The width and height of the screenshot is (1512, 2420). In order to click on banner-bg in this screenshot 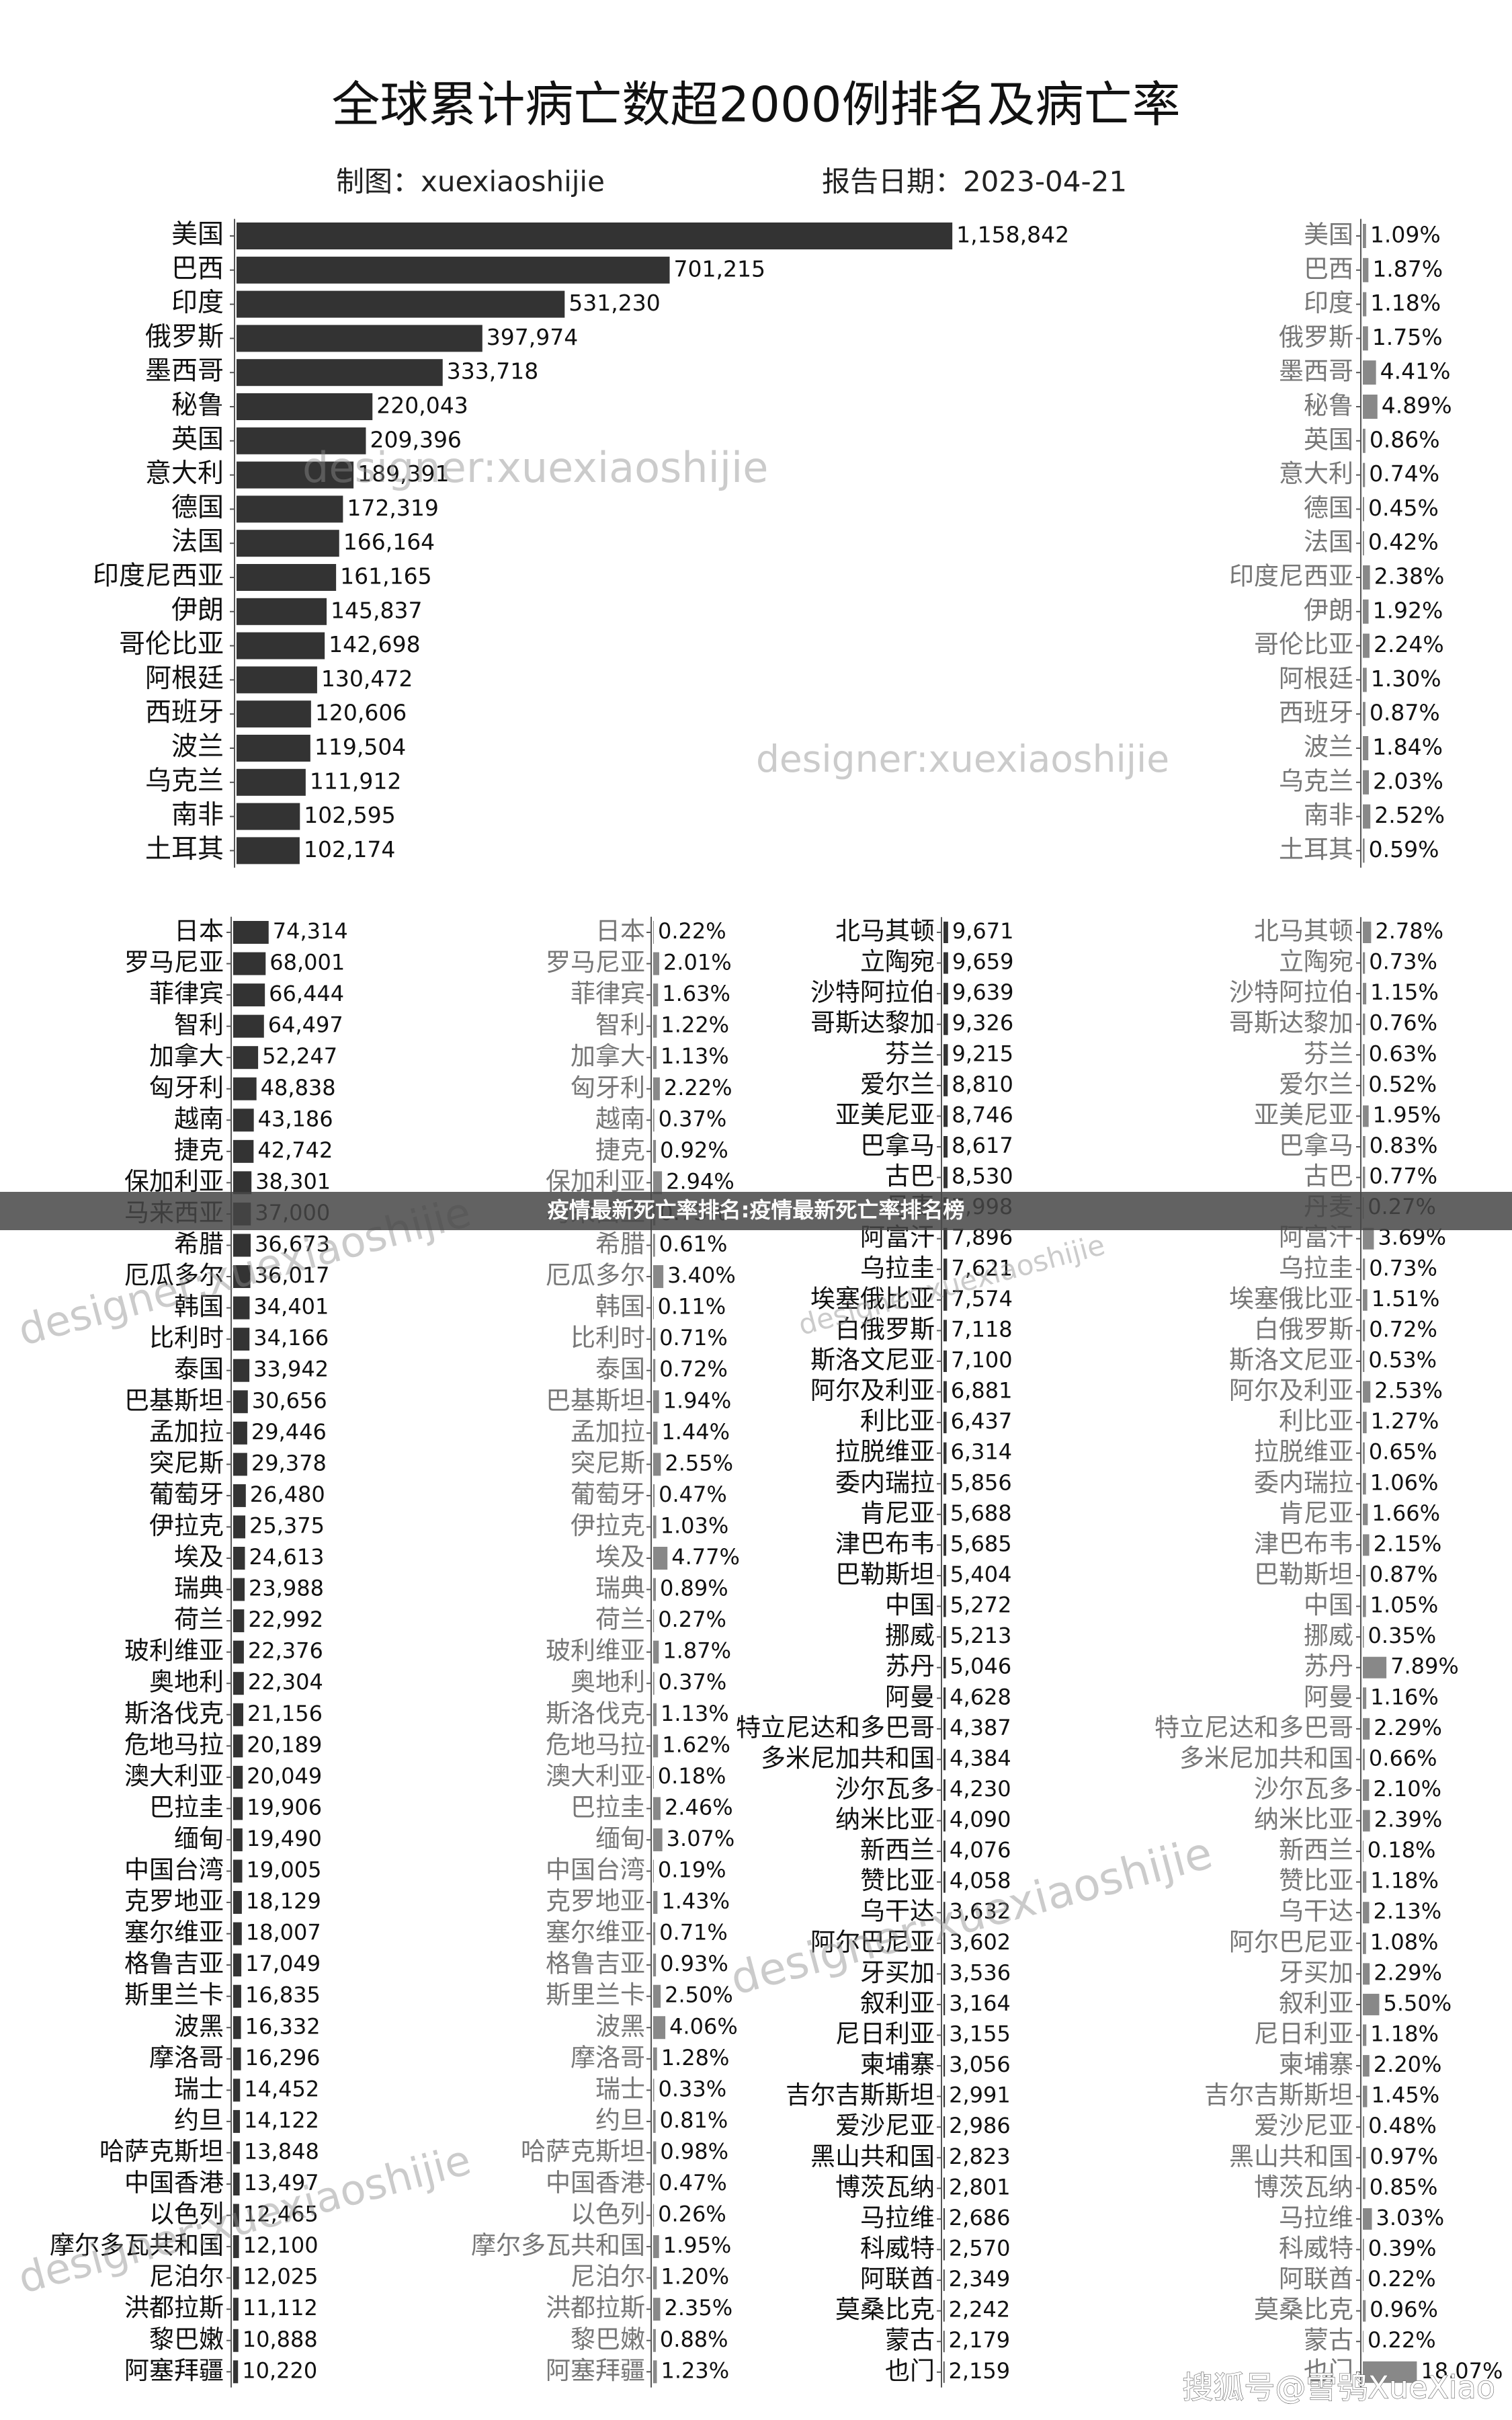, I will do `click(756, 1211)`.